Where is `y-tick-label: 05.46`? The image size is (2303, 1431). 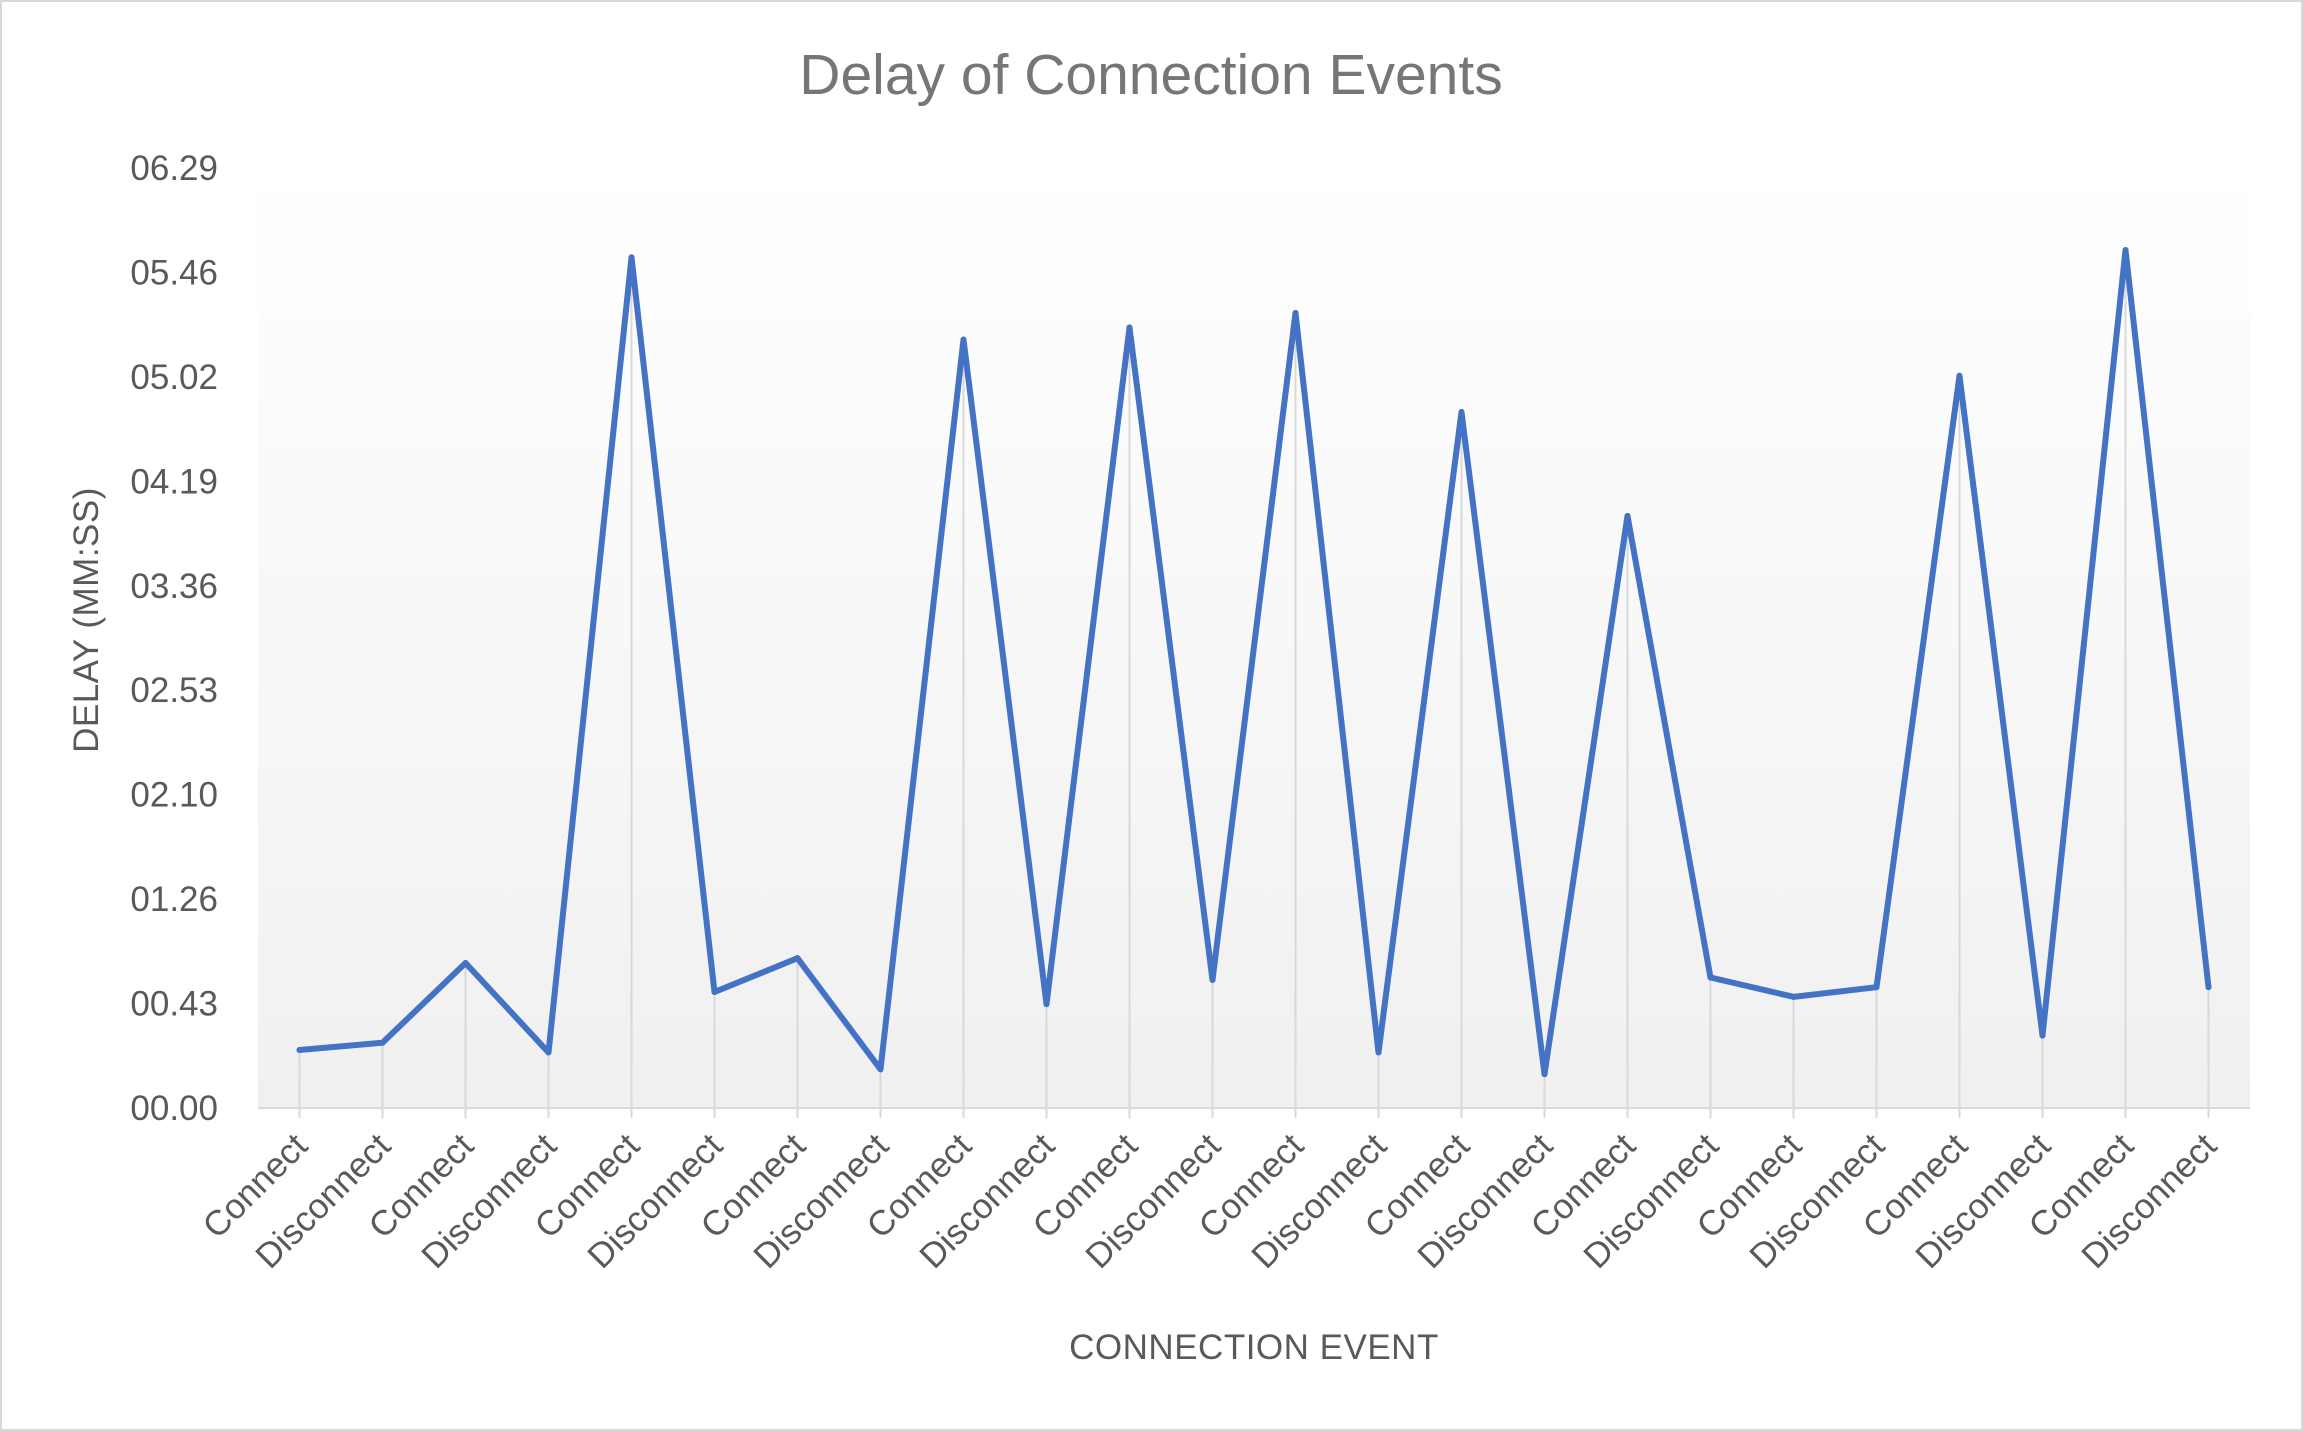
y-tick-label: 05.46 is located at coordinates (174, 272).